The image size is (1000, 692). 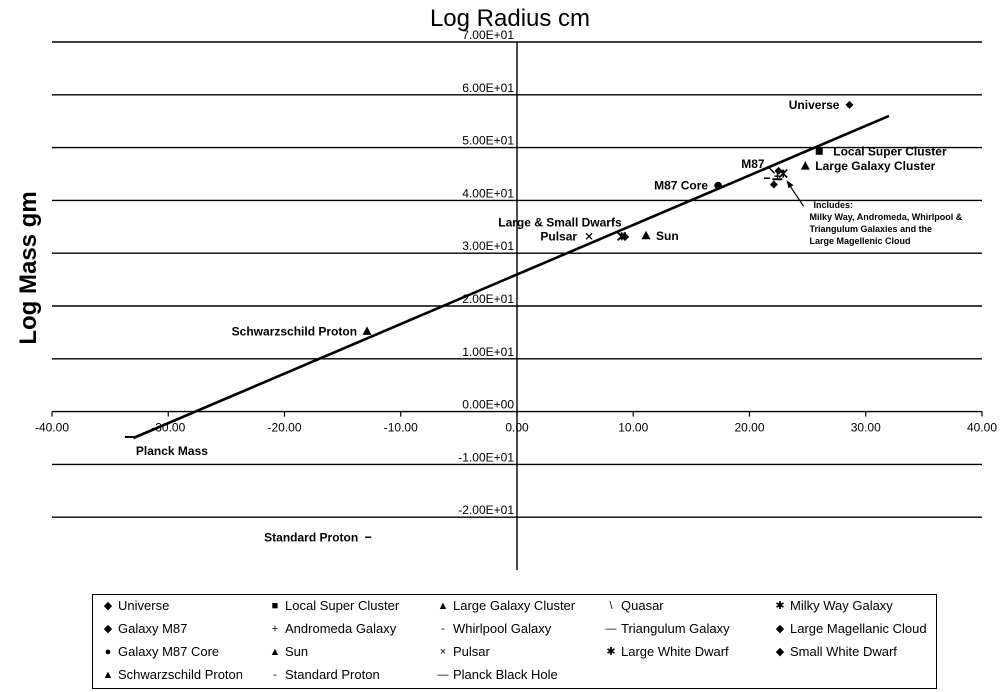 What do you see at coordinates (843, 651) in the screenshot?
I see `legend-label: Small White Dwarf` at bounding box center [843, 651].